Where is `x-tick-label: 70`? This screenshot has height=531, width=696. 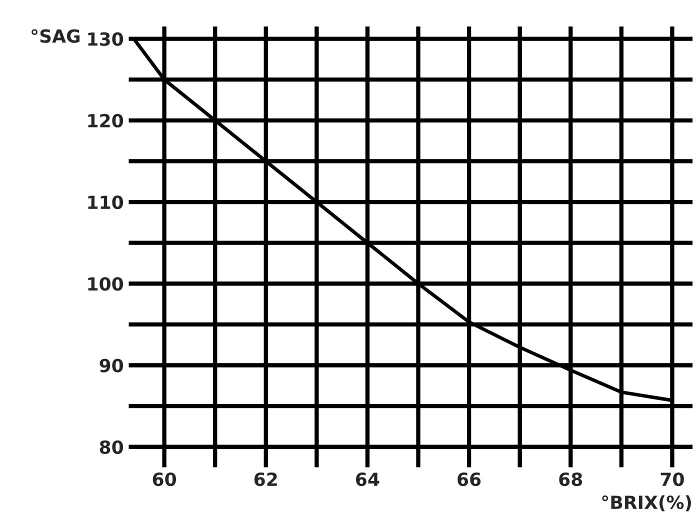 x-tick-label: 70 is located at coordinates (672, 479).